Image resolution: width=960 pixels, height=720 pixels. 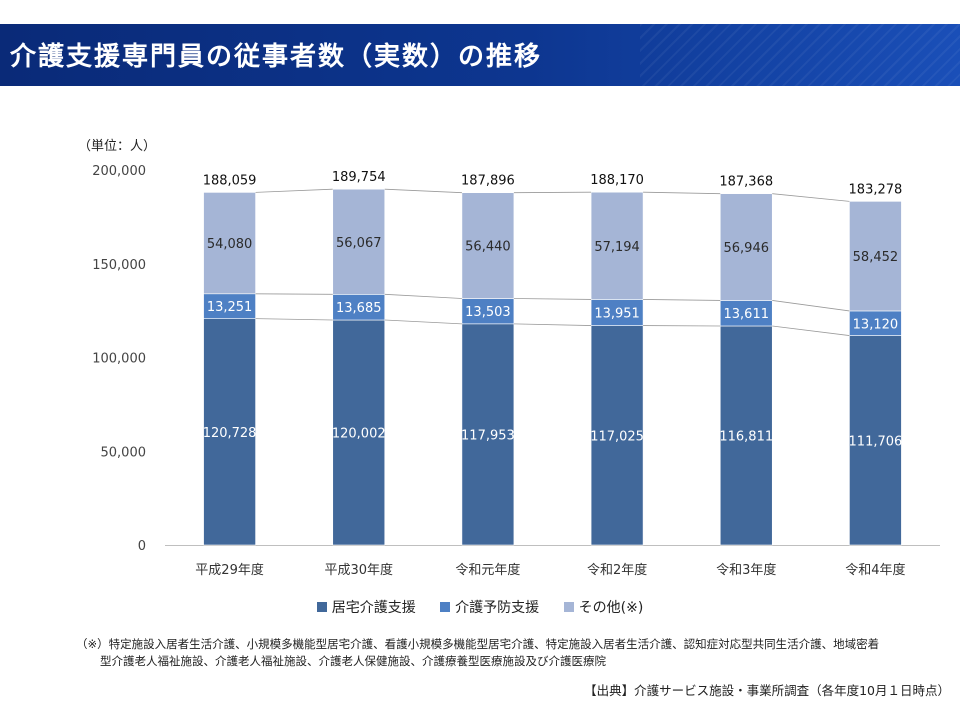 I want to click on x-category-label: 令和元年度, so click(x=487, y=570).